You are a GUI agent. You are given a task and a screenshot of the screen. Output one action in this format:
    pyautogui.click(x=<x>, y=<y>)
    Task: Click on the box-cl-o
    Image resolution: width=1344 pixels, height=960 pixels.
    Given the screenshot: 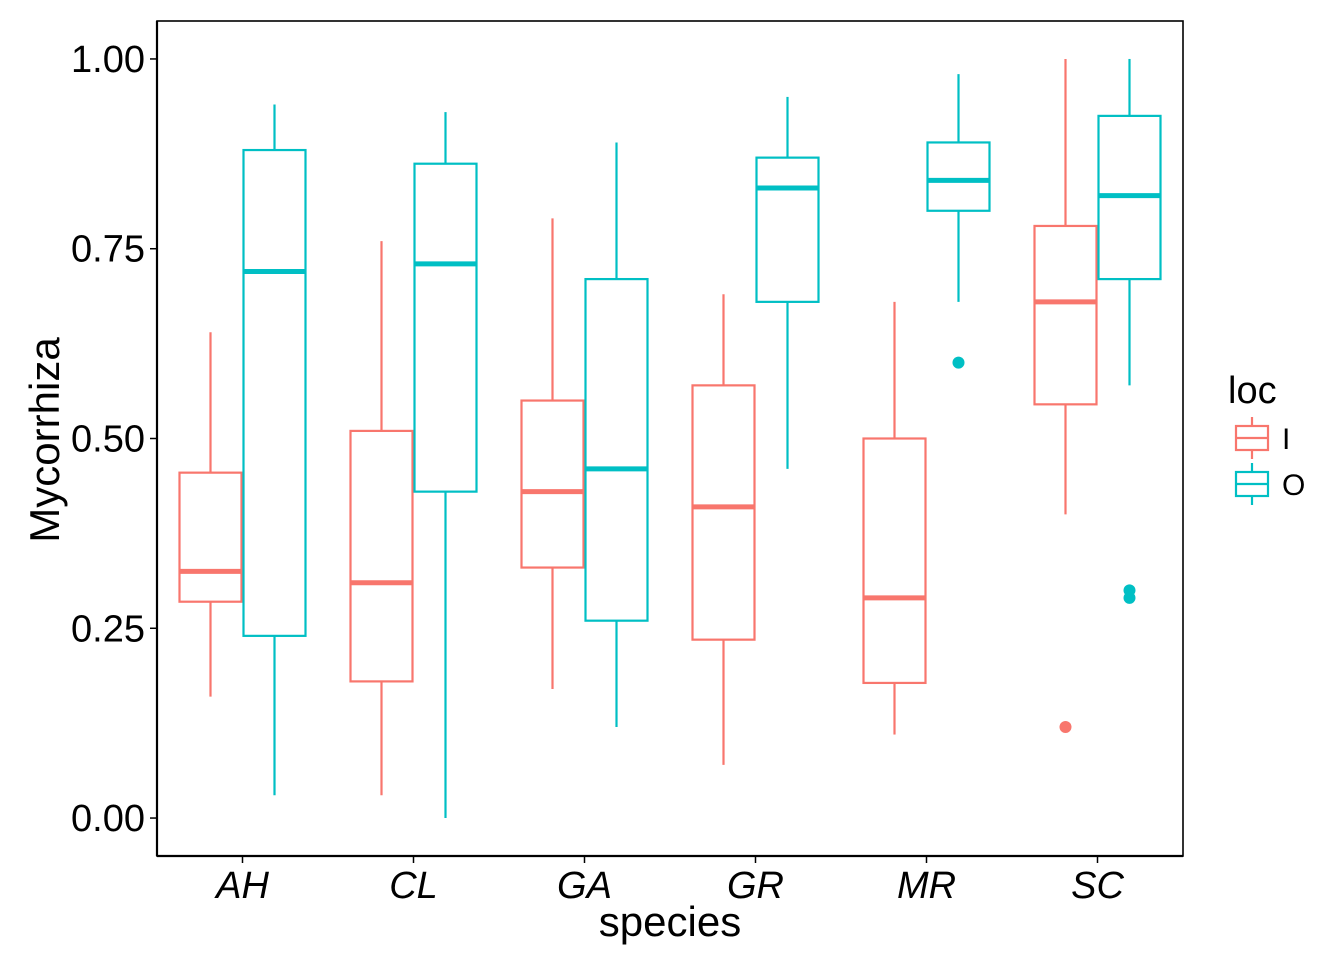 What is the action you would take?
    pyautogui.click(x=445, y=465)
    